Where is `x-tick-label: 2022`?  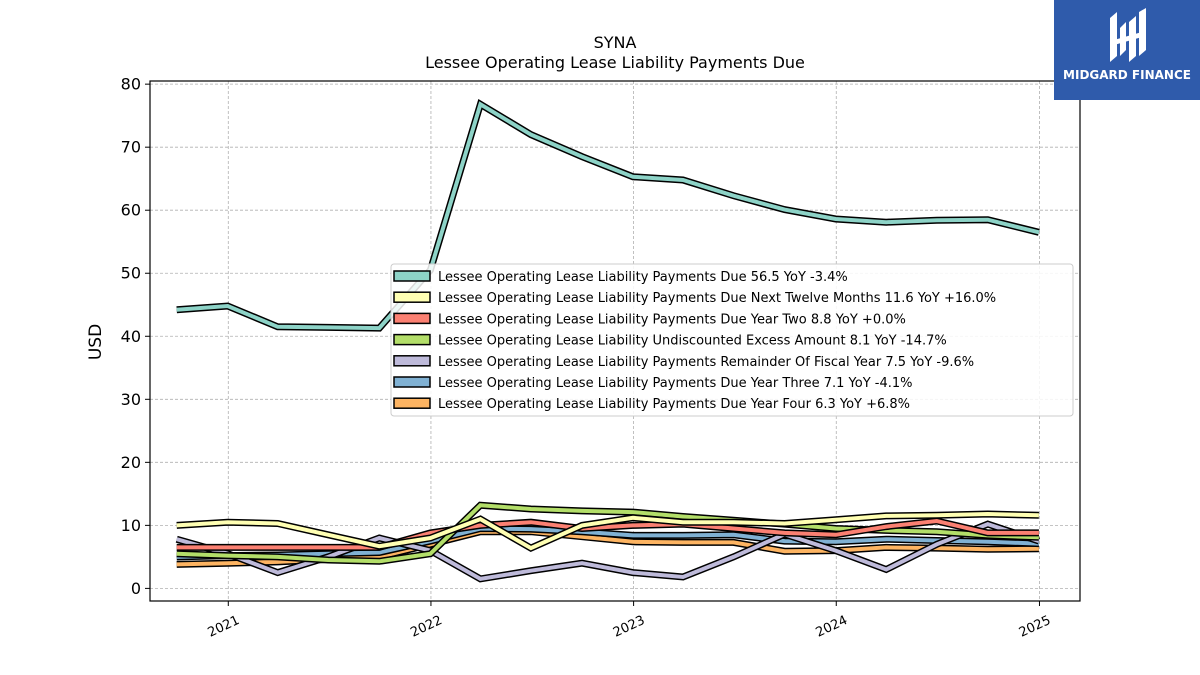
x-tick-label: 2022 is located at coordinates (426, 627).